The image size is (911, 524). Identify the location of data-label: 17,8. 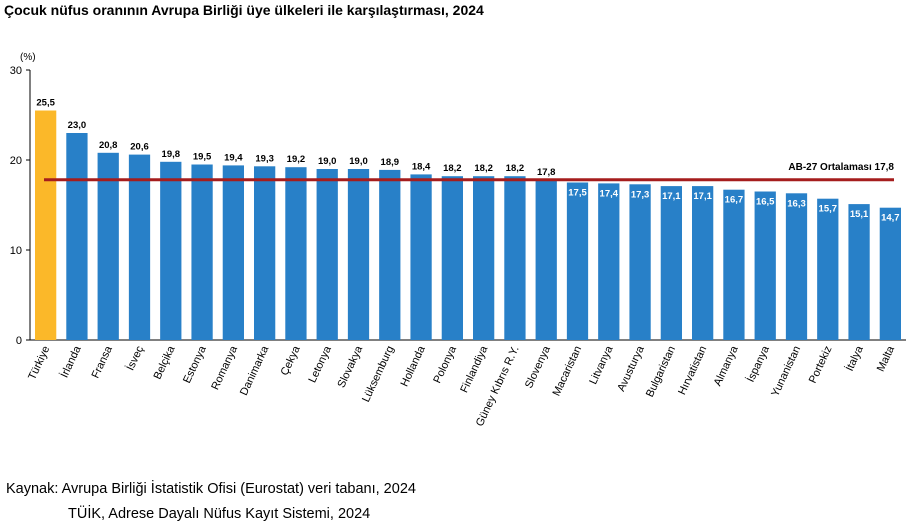
(546, 172).